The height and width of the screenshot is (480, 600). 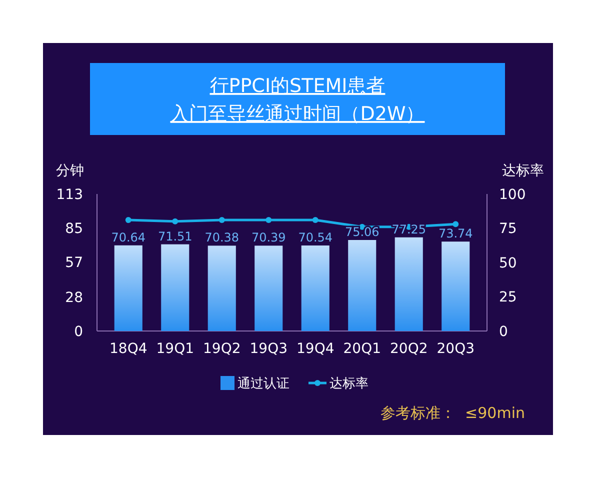 I want to click on data-label: 71.51, so click(x=175, y=236).